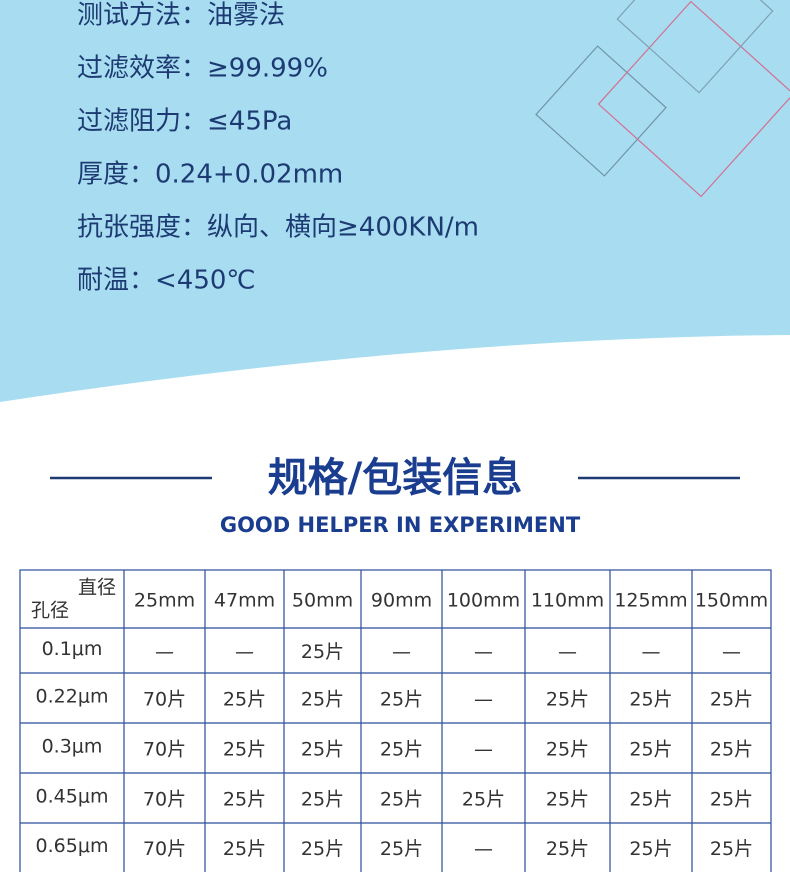 The image size is (790, 872). I want to click on column-header: 110mm, so click(567, 601).